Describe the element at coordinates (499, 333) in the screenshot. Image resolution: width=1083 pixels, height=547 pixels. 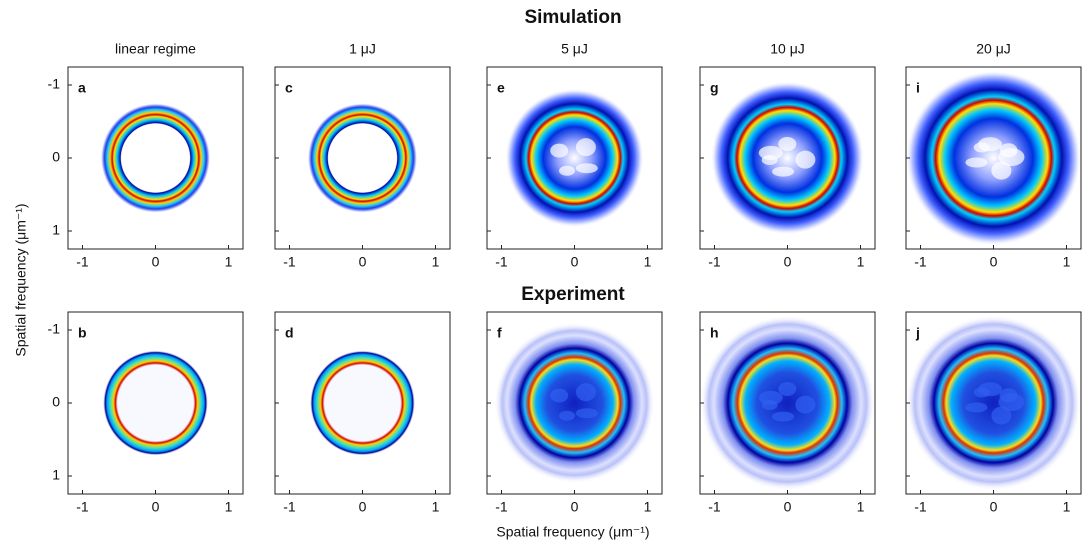
I see `panel-letter: f` at that location.